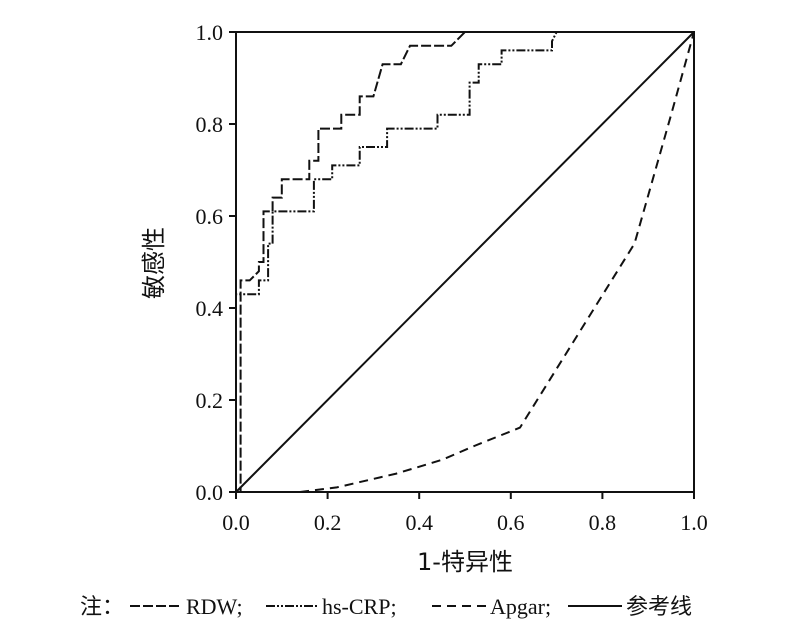 The width and height of the screenshot is (800, 642). Describe the element at coordinates (210, 400) in the screenshot. I see `y-tick-label: 0.2` at that location.